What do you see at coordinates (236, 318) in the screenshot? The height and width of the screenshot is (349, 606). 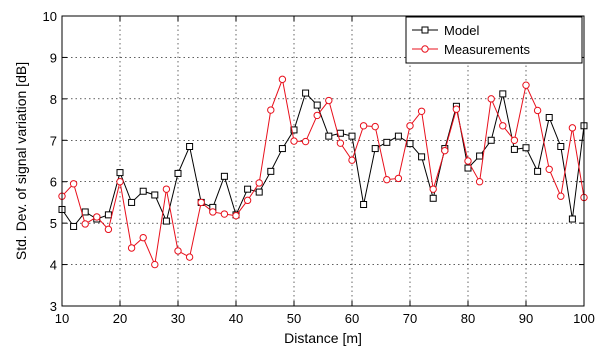 I see `x-tick-label: 40` at bounding box center [236, 318].